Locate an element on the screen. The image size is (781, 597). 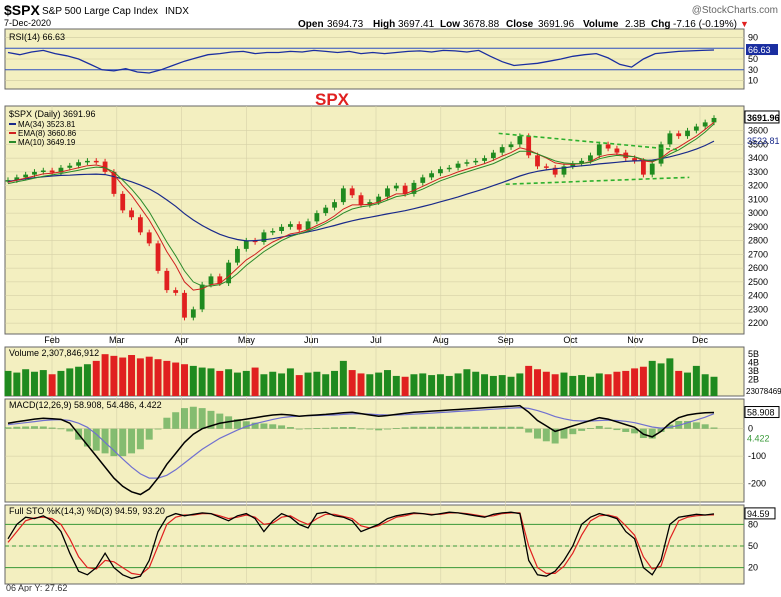
price-tick-label: 2200 is located at coordinates (758, 323).